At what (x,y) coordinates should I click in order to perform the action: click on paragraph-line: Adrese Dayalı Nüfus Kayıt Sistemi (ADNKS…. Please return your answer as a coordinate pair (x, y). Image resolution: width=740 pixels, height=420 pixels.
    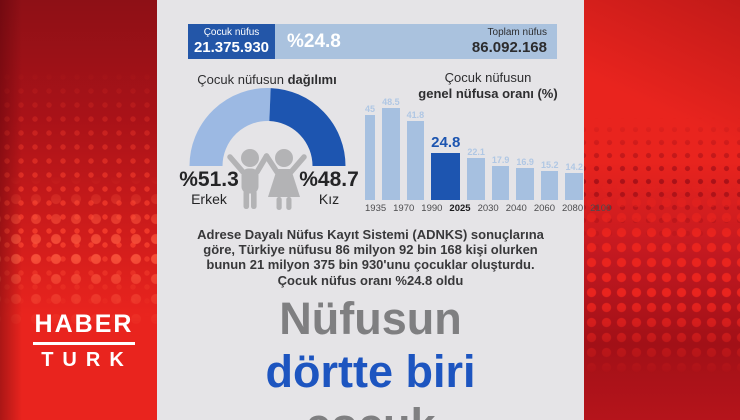
    Looking at the image, I should click on (370, 234).